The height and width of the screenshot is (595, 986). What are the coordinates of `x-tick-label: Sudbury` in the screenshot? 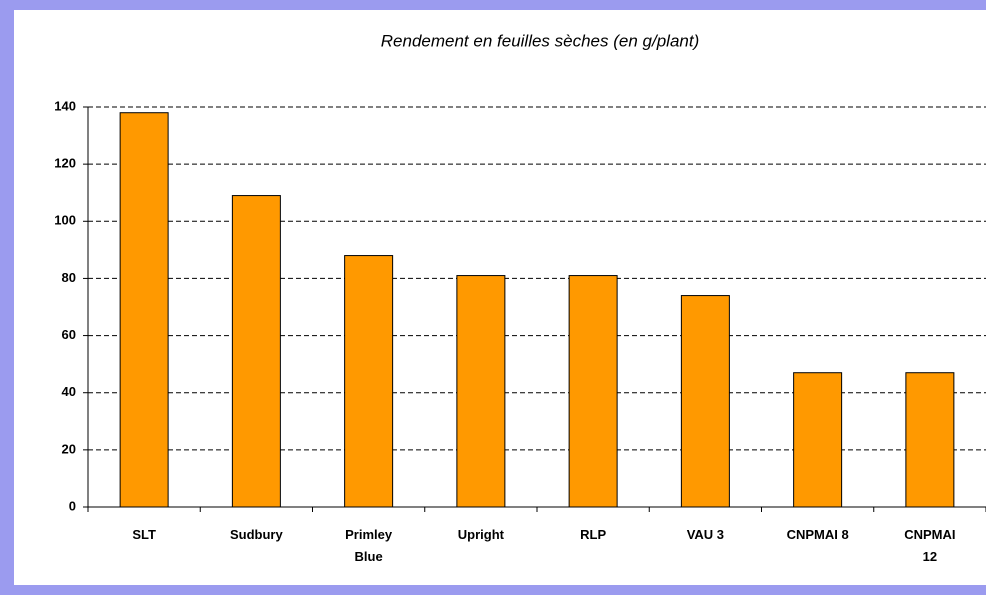 It's located at (256, 534).